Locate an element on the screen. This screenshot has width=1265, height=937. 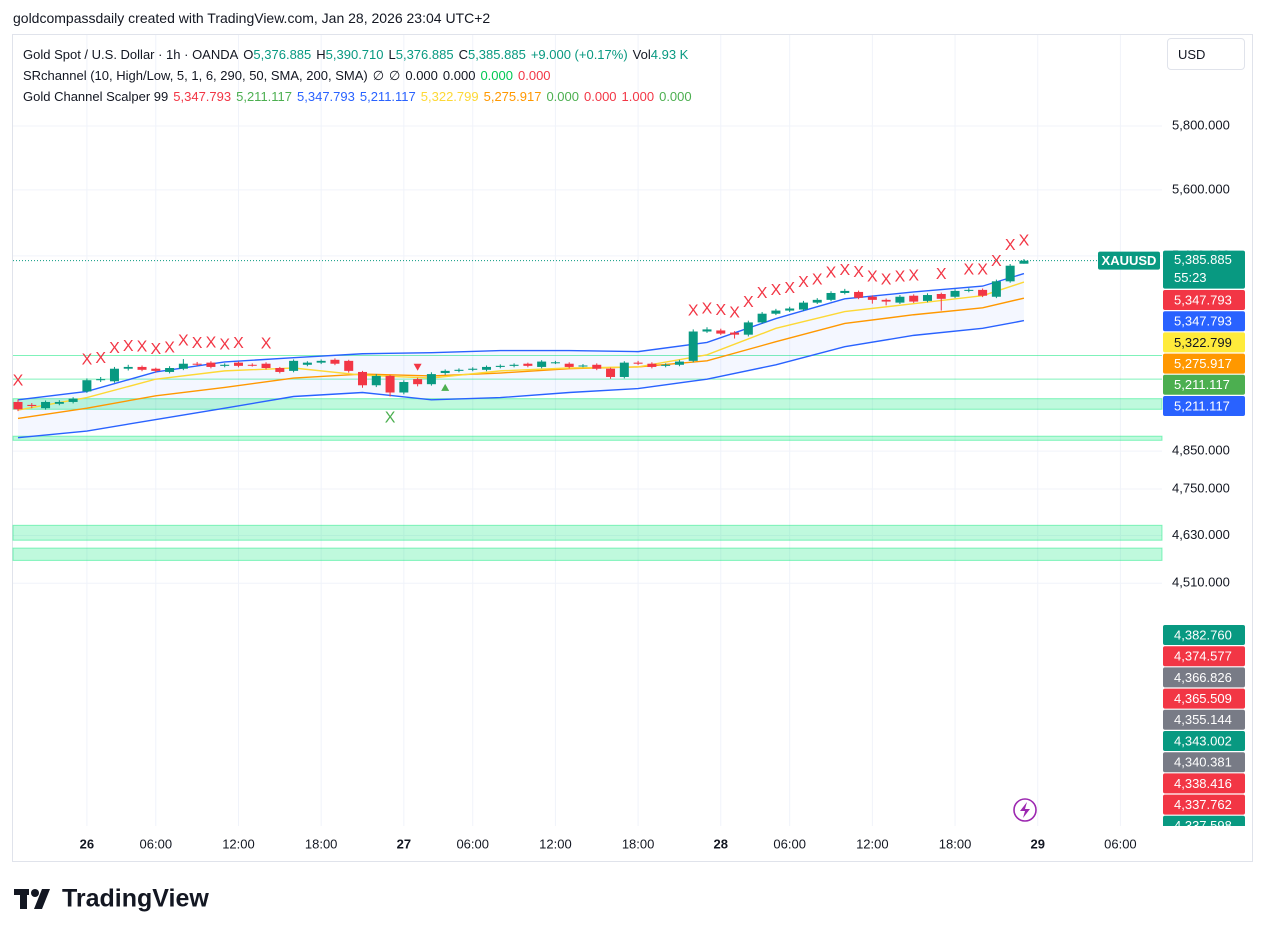
price-label: 4,340.381 is located at coordinates (1204, 762).